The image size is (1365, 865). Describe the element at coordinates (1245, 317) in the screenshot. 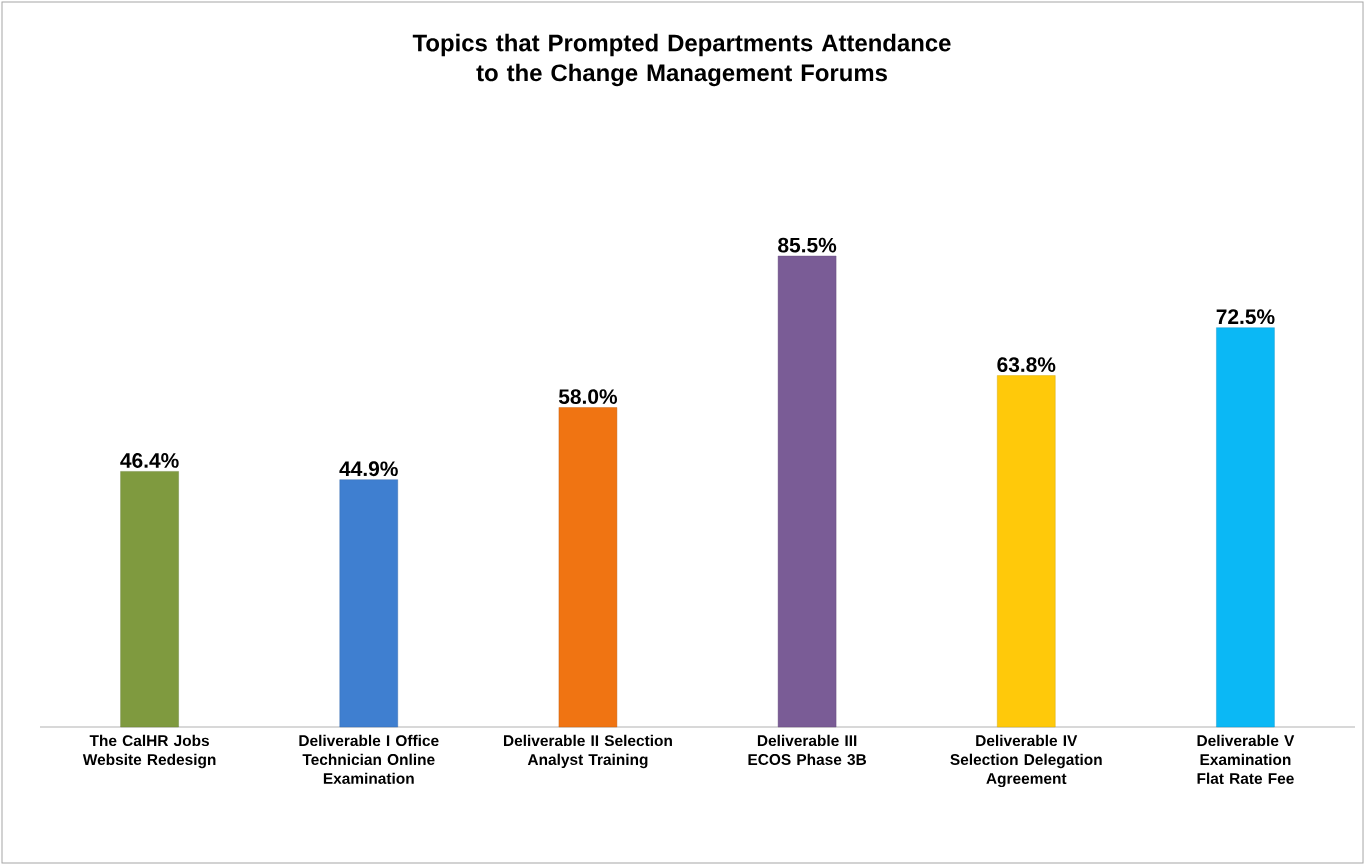

I see `data-label: 72.5%` at that location.